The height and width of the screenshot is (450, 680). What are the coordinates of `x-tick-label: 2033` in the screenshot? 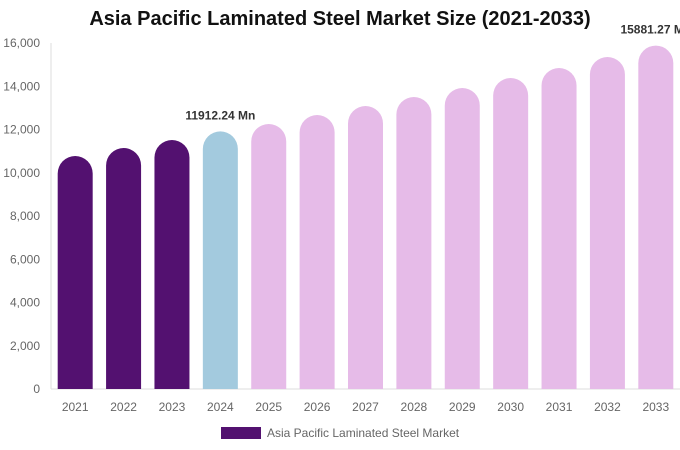 It's located at (655, 407).